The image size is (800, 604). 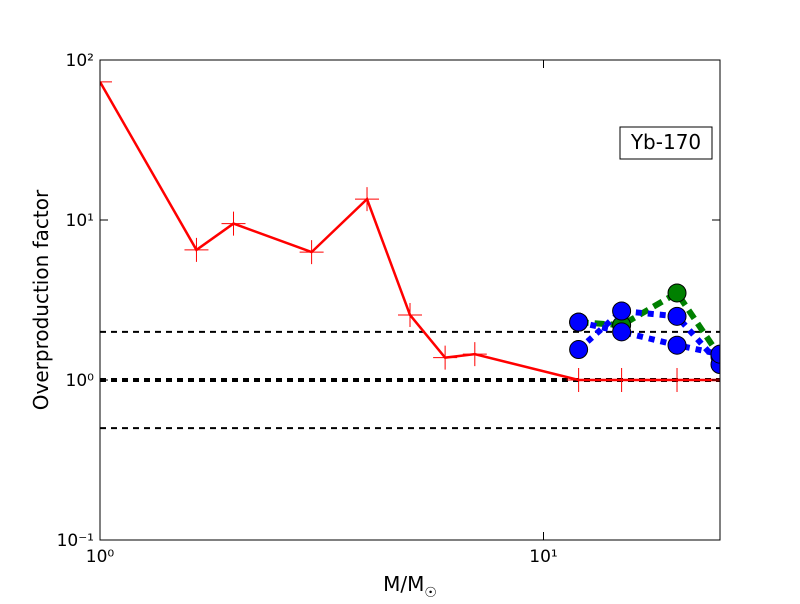 What do you see at coordinates (430, 592) in the screenshot?
I see `x-label-sub: ☉` at bounding box center [430, 592].